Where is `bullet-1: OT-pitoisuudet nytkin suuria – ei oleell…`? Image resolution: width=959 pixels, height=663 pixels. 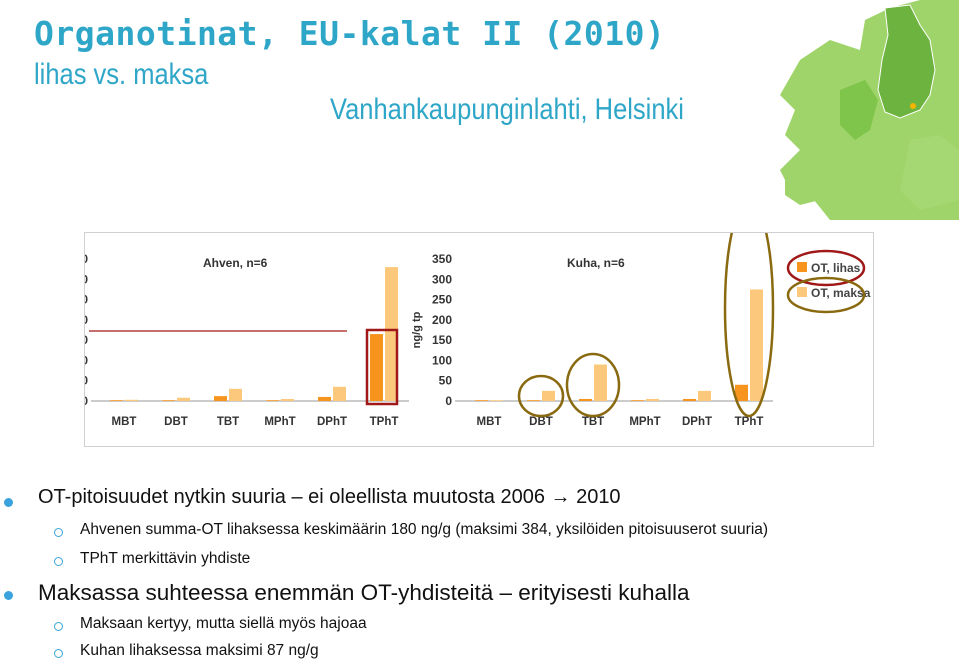 bullet-1: OT-pitoisuudet nytkin suuria – ei oleell… is located at coordinates (329, 497).